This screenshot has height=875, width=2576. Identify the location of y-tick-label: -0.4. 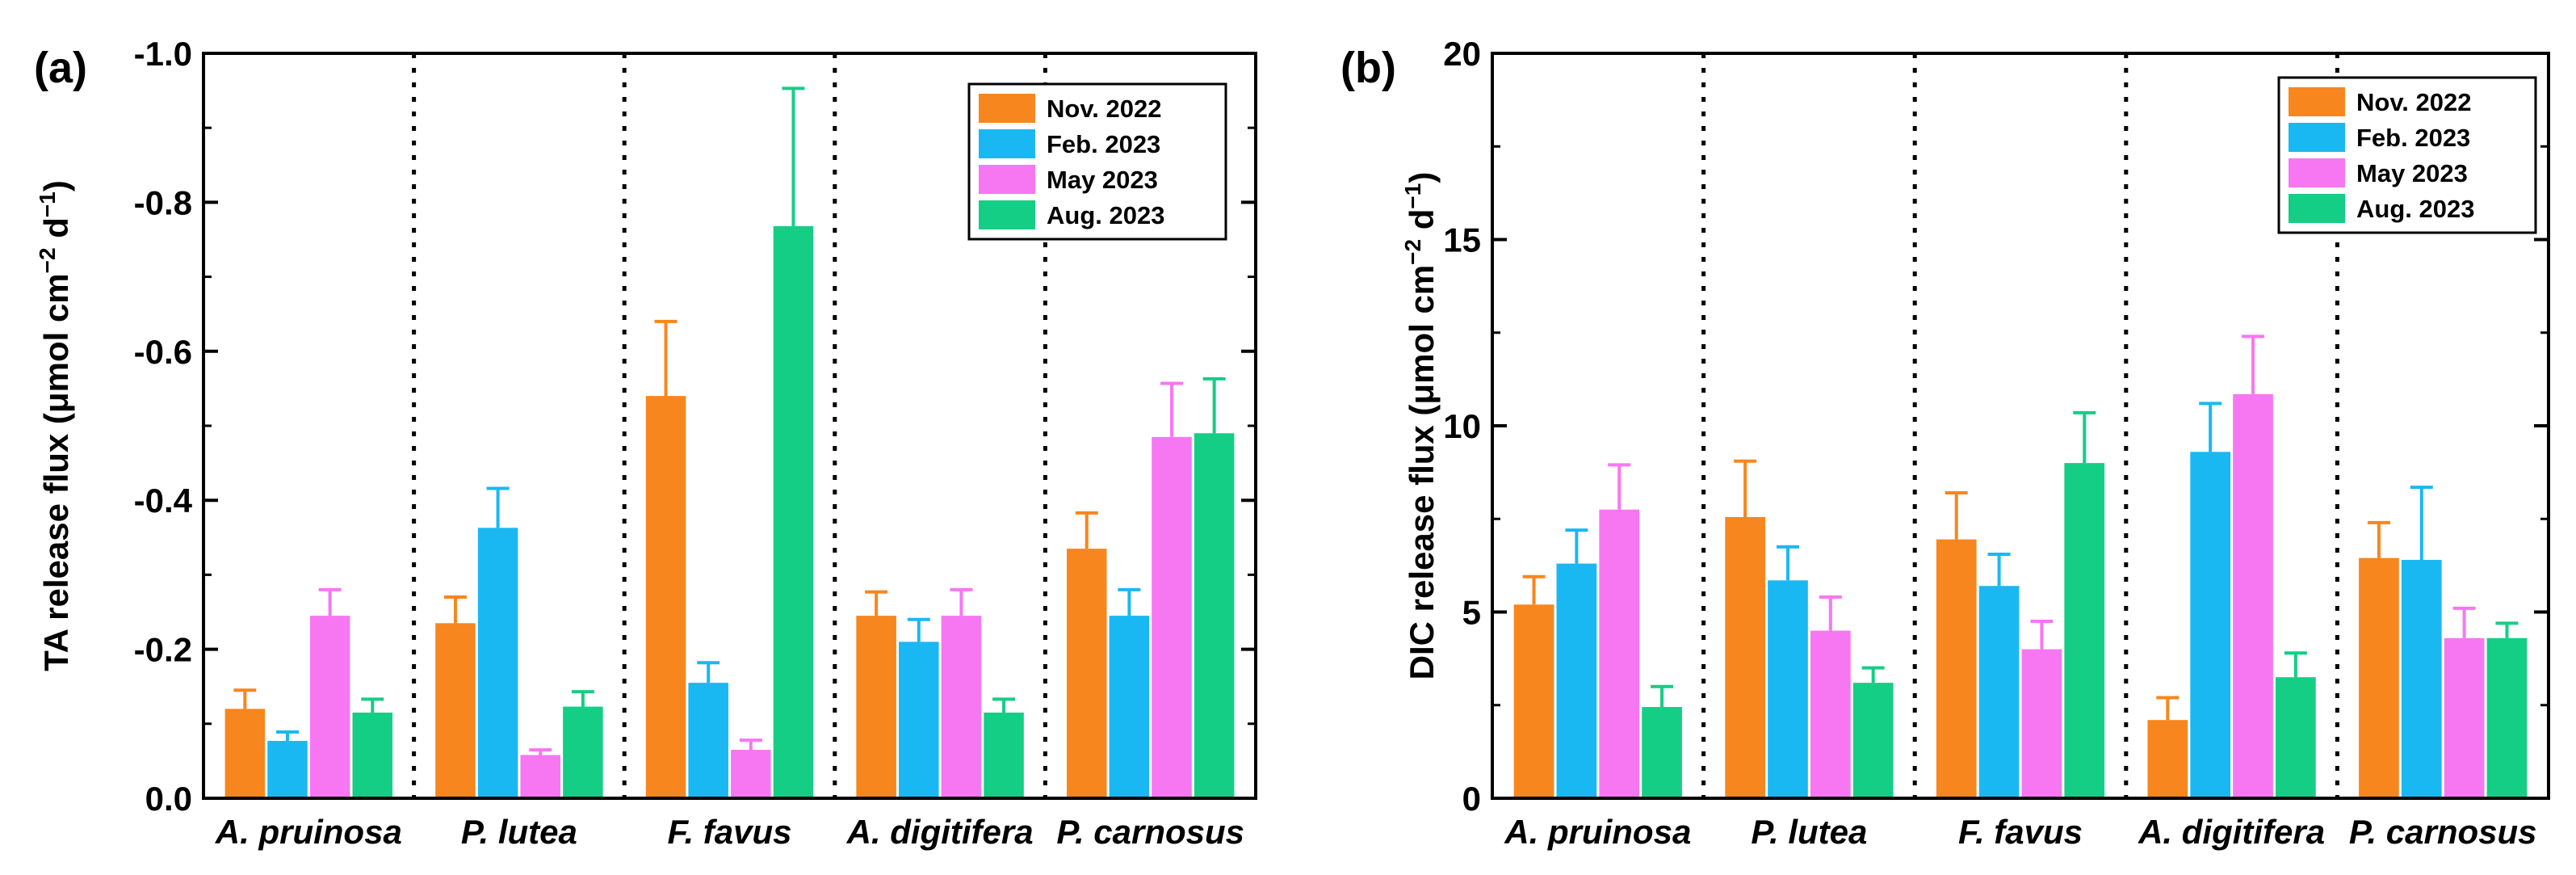
(163, 501).